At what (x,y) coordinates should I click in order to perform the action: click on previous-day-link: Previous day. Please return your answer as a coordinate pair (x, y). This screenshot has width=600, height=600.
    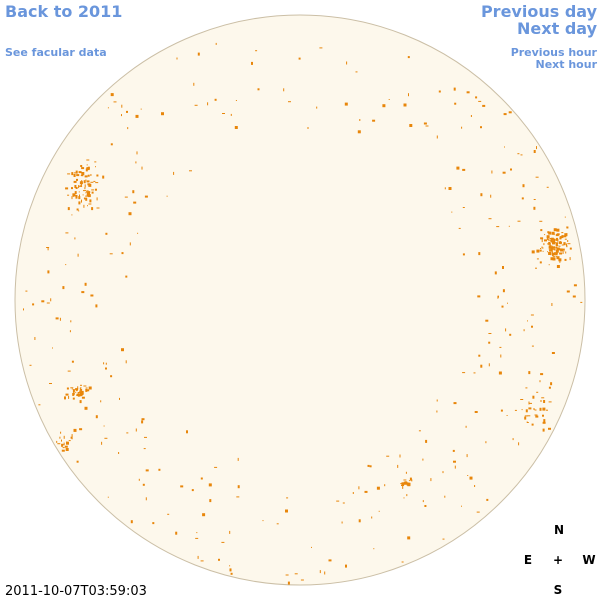
    Looking at the image, I should click on (539, 11).